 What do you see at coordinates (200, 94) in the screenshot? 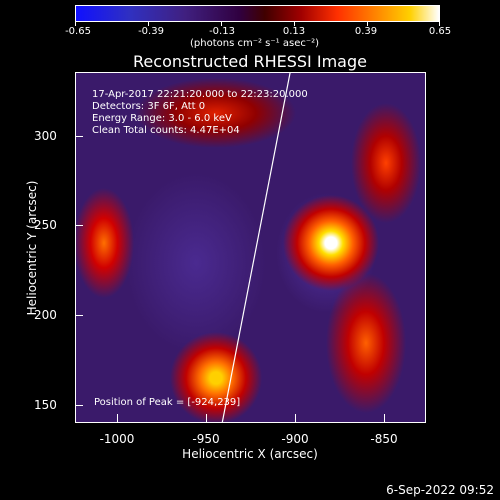
I see `time-range-text: 17-Apr-2017 22:21:20.000 to 22:23:20.000` at bounding box center [200, 94].